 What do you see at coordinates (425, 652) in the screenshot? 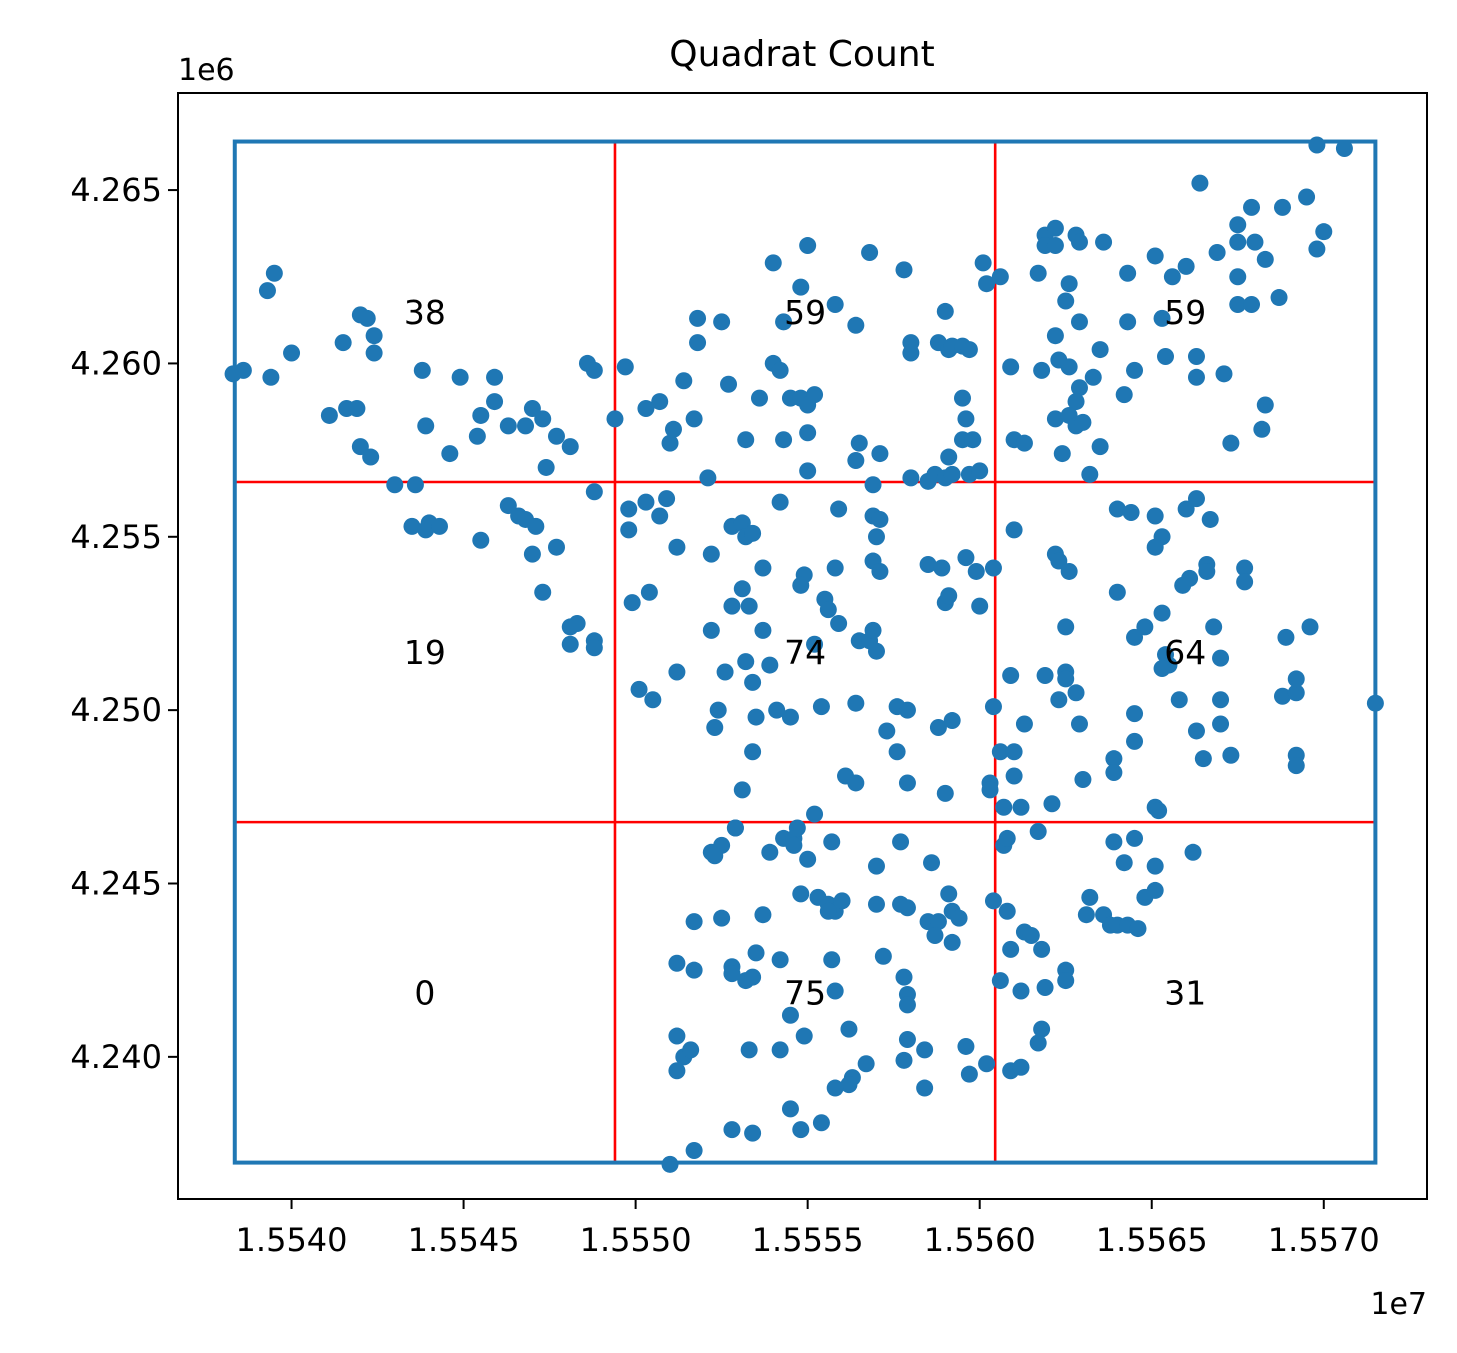
I see `quadrat-count-label: 19` at bounding box center [425, 652].